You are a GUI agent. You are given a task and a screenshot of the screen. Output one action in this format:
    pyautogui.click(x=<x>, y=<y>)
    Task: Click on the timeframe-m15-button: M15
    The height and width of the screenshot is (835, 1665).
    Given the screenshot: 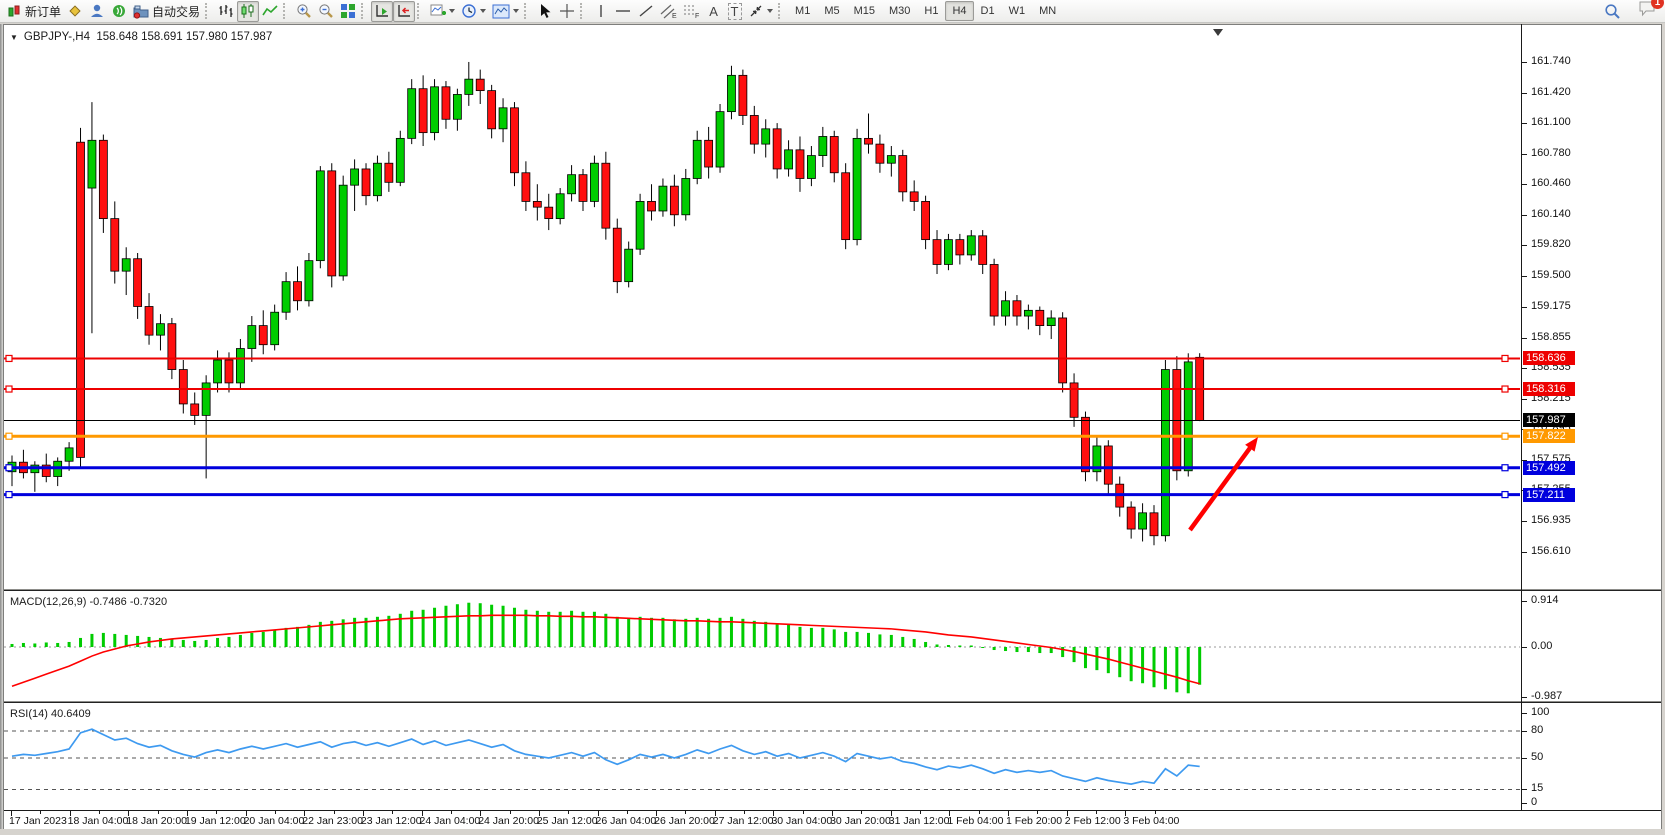 What is the action you would take?
    pyautogui.click(x=864, y=11)
    